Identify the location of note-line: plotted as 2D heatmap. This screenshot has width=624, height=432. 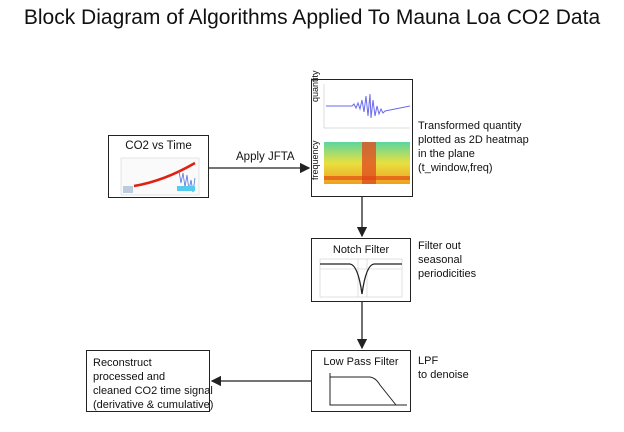
(473, 140).